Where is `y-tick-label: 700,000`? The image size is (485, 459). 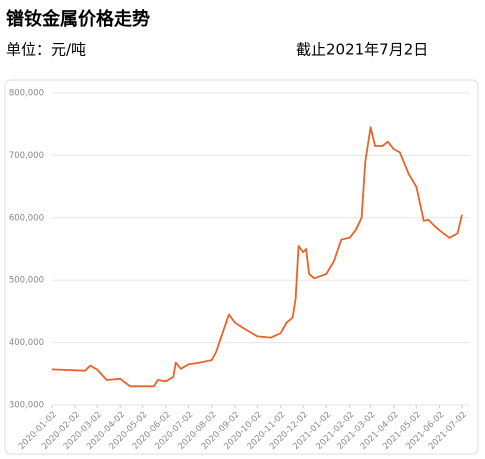 y-tick-label: 700,000 is located at coordinates (26, 156).